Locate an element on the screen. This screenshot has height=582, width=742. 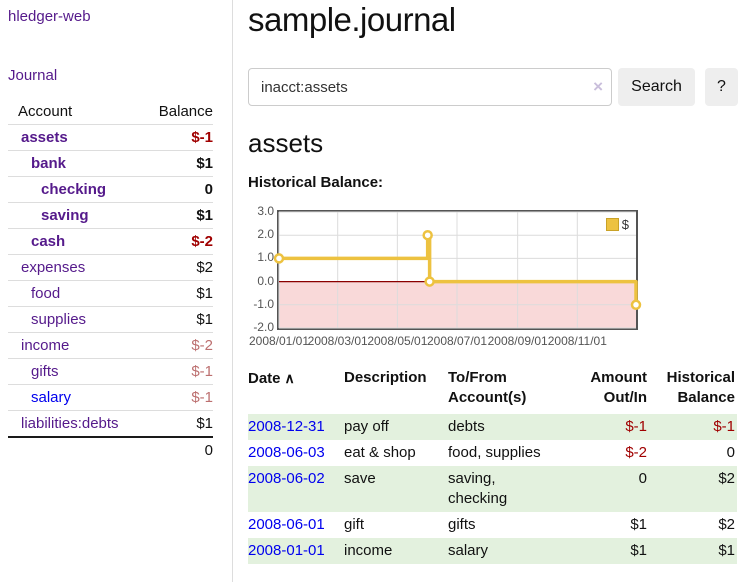
account-row: bank $1 is located at coordinates (110, 163).